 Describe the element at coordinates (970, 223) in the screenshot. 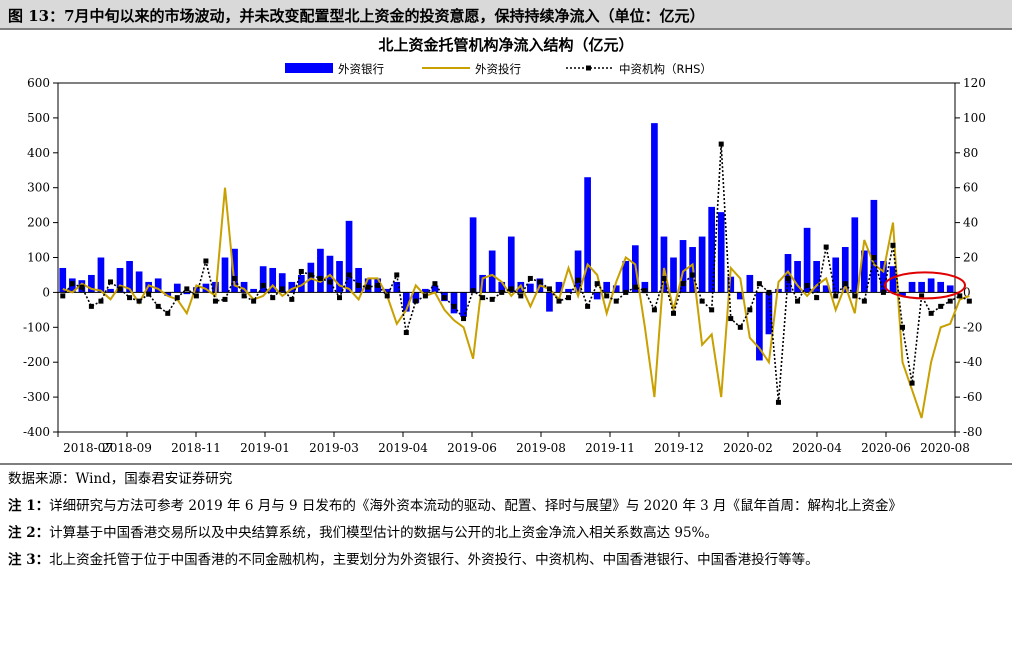

I see `y-right-tick-label: 40` at that location.